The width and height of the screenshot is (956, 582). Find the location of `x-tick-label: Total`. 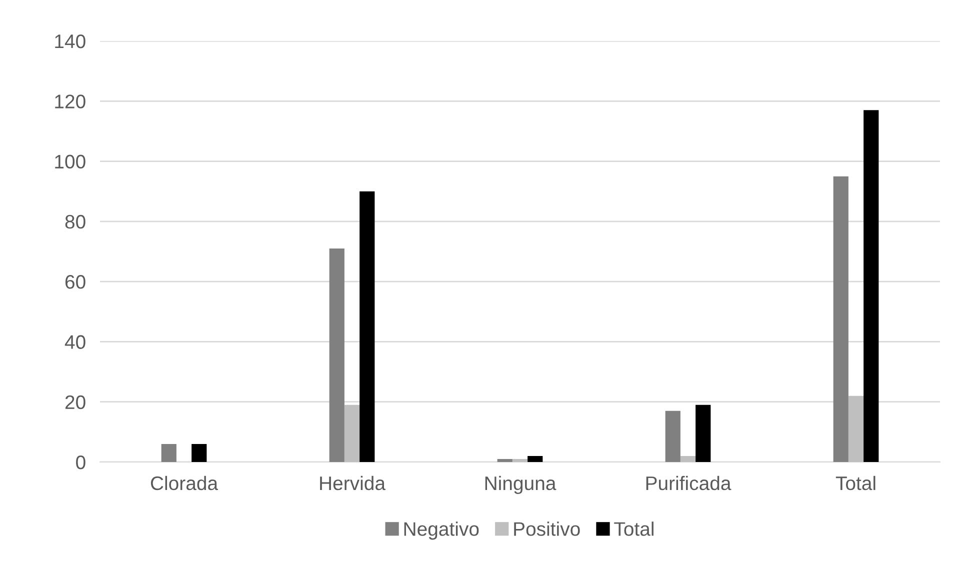

x-tick-label: Total is located at coordinates (856, 483).